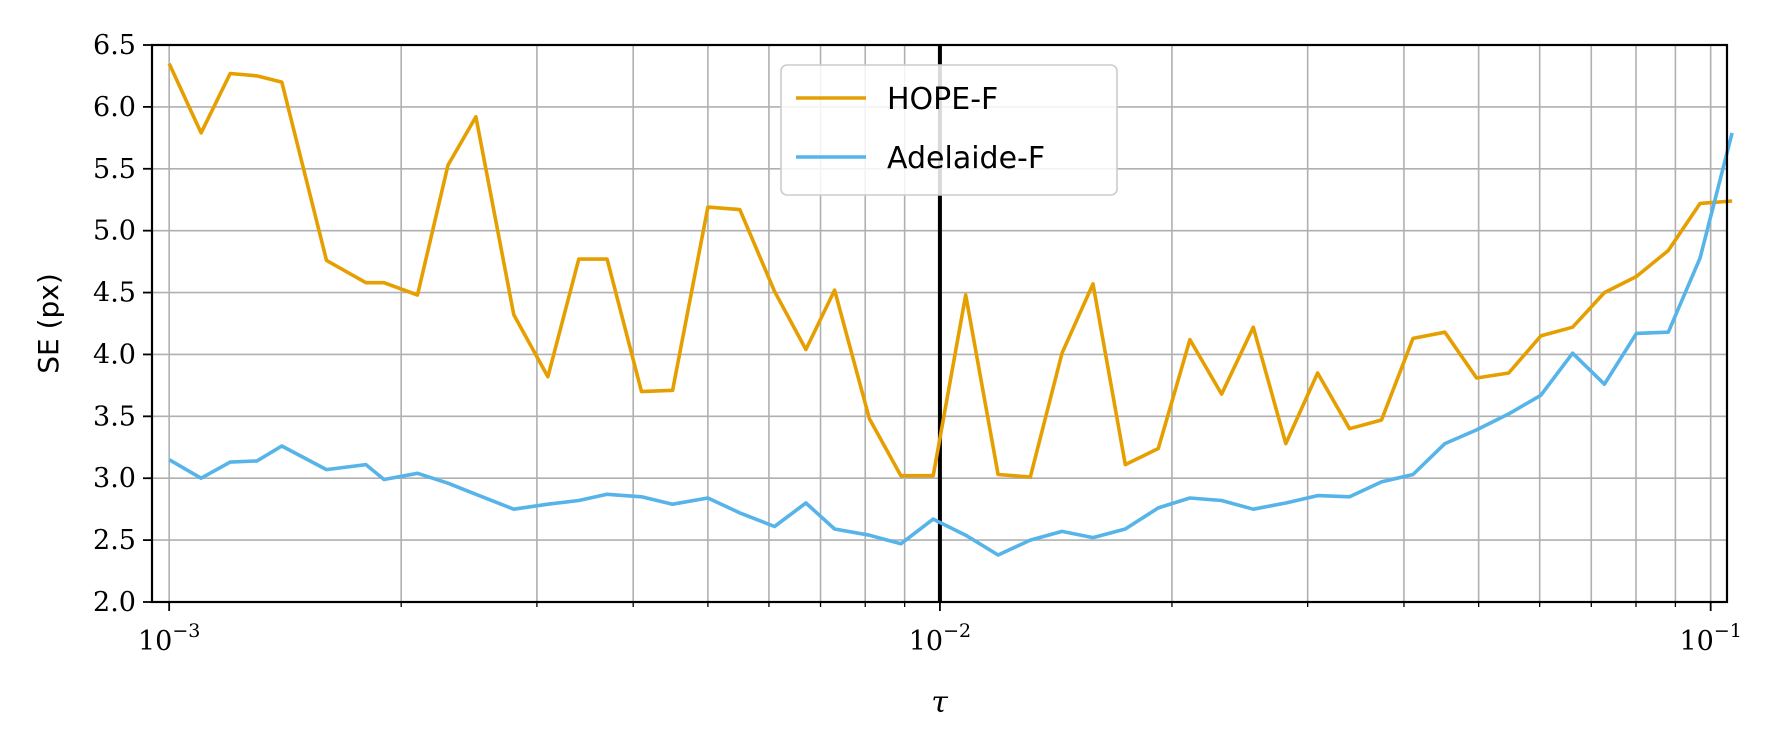 The width and height of the screenshot is (1773, 750). What do you see at coordinates (1728, 631) in the screenshot?
I see `x-tick-label-exponent: −1` at bounding box center [1728, 631].